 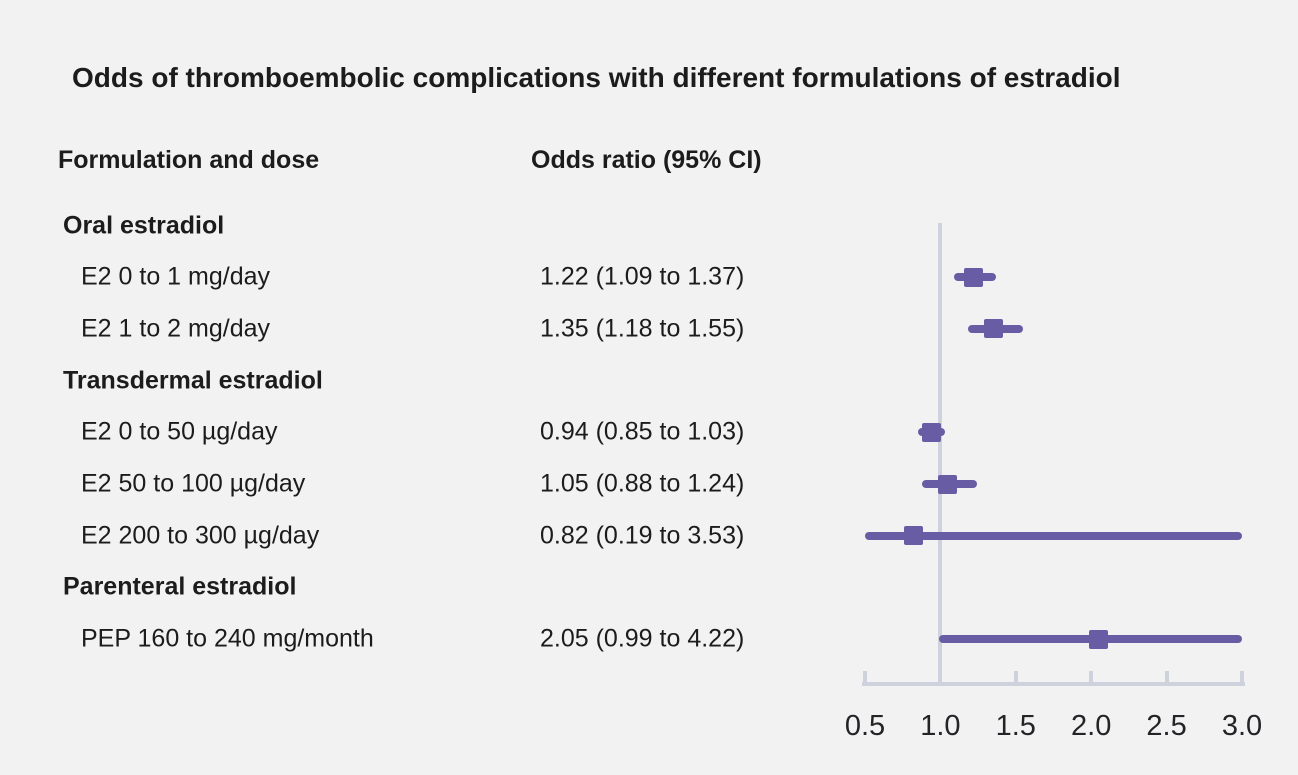 What do you see at coordinates (646, 160) in the screenshot?
I see `column-header-odds-ratio: Odds ratio (95% CI)` at bounding box center [646, 160].